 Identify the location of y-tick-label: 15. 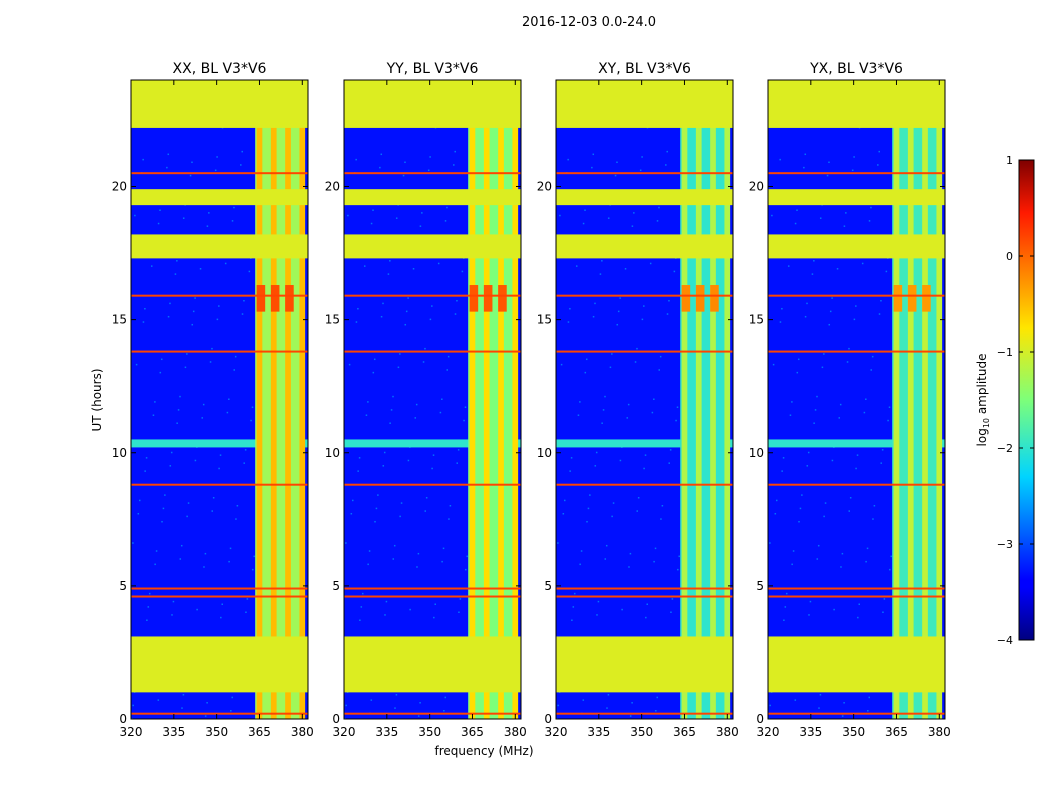
(119, 320).